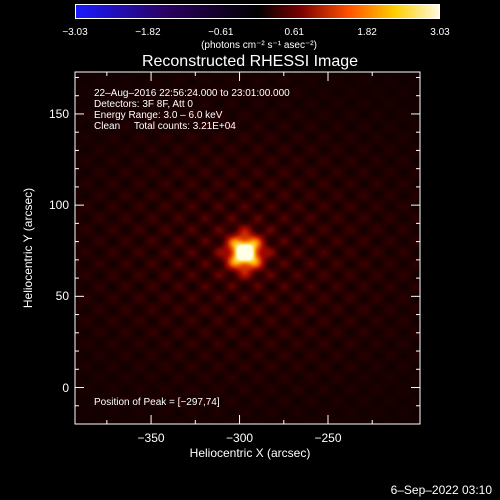 This screenshot has height=500, width=500. What do you see at coordinates (240, 438) in the screenshot?
I see `x-tick-label: −300` at bounding box center [240, 438].